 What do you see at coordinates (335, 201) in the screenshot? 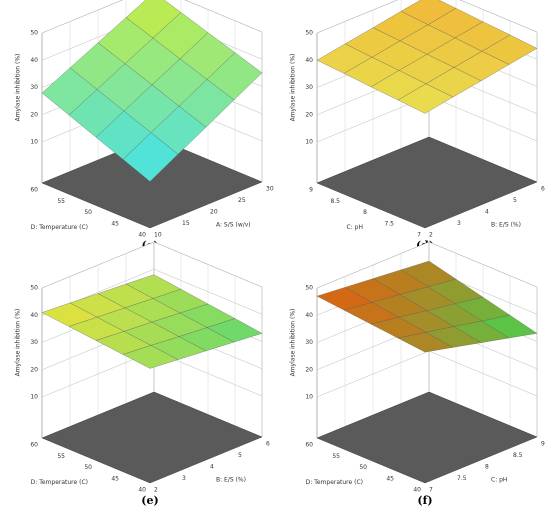
I see `y-tick-label: 8.5` at bounding box center [335, 201].